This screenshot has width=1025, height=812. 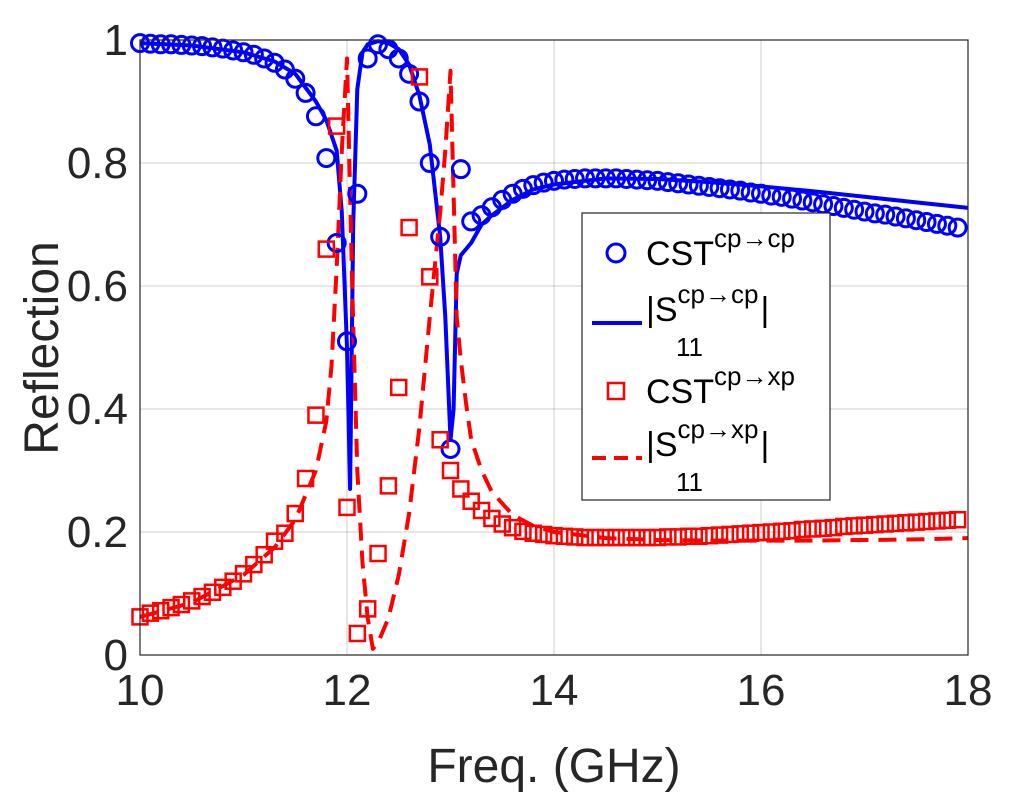 What do you see at coordinates (97, 163) in the screenshot?
I see `y-tick-label: 0.8` at bounding box center [97, 163].